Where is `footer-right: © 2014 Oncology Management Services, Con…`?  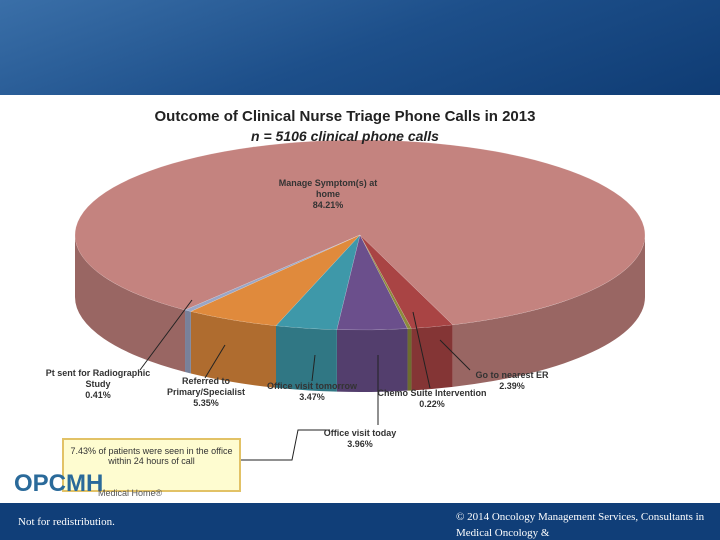
footer-right: © 2014 Oncology Management Services, Con… is located at coordinates (580, 525).